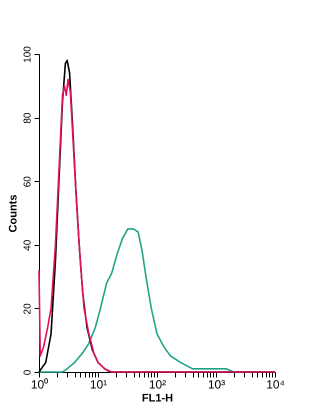 This screenshot has height=420, width=320. Describe the element at coordinates (28, 118) in the screenshot. I see `y-tick-label: 80` at that location.